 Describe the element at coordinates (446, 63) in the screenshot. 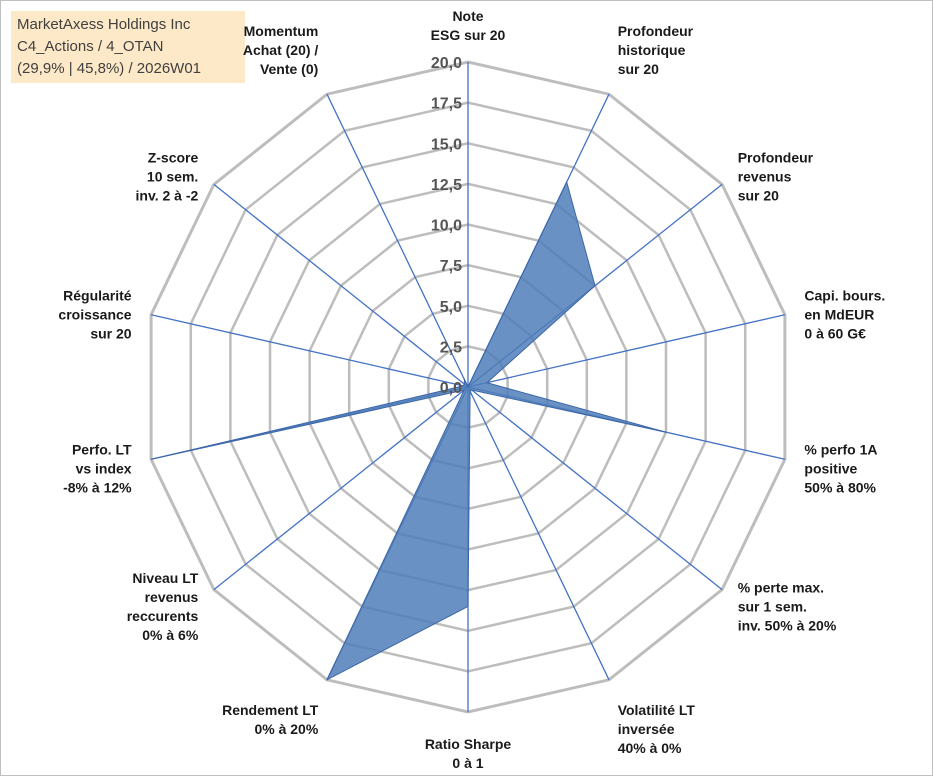

I see `tick-label-8: 20,0` at that location.